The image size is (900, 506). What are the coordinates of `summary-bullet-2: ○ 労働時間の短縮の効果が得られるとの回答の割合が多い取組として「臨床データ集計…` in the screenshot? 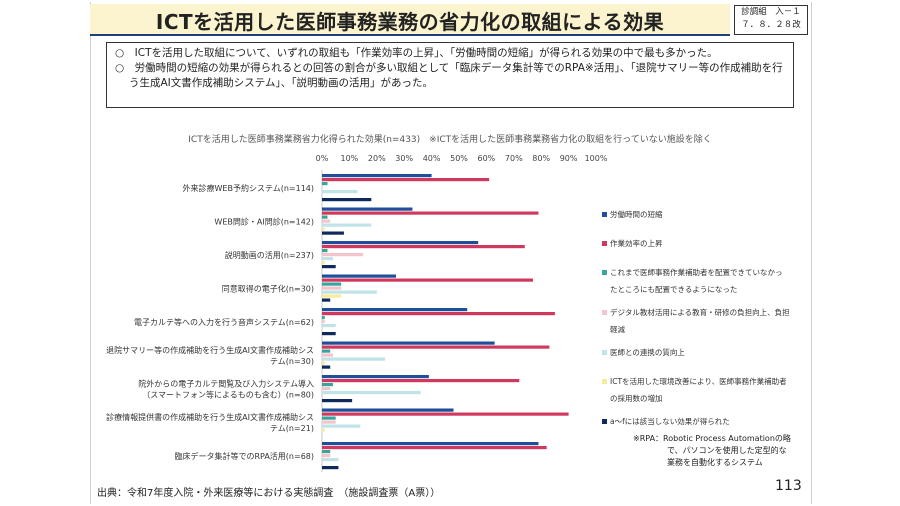 It's located at (449, 75).